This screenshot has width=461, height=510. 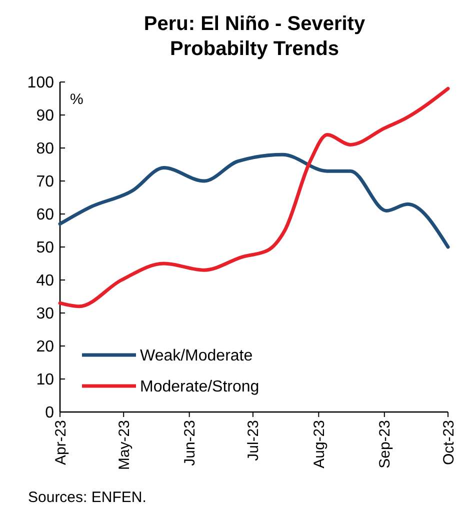 What do you see at coordinates (45, 116) in the screenshot?
I see `y-tick-label: 90` at bounding box center [45, 116].